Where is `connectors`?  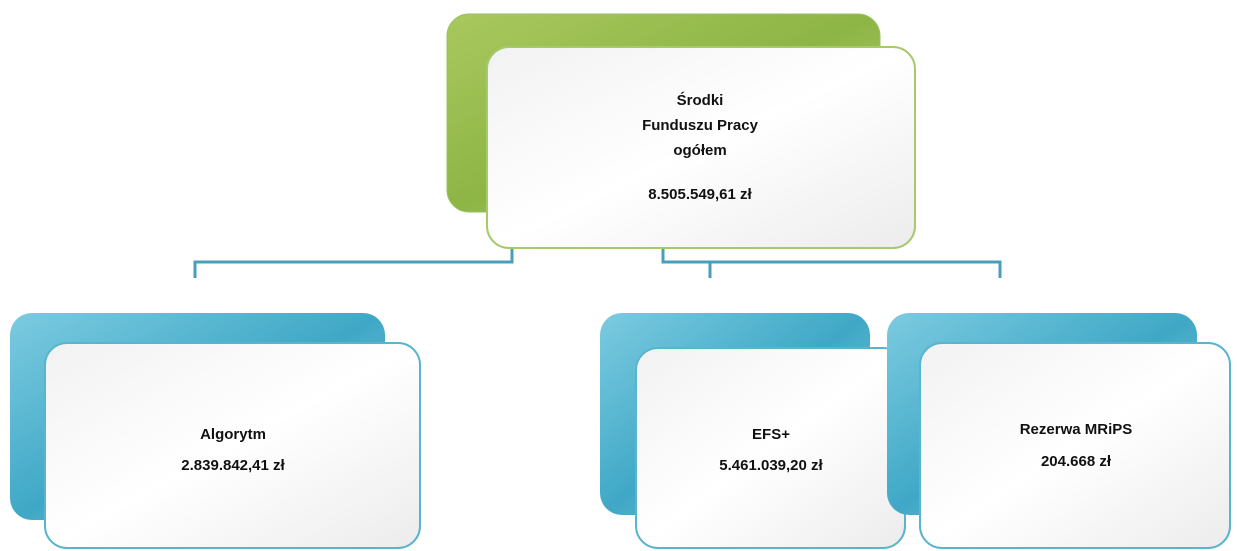
connectors is located at coordinates (597, 263).